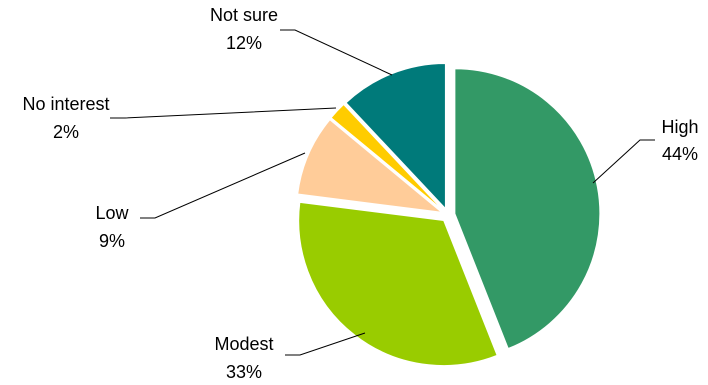  I want to click on slice-value-not-sure: 12%, so click(244, 43).